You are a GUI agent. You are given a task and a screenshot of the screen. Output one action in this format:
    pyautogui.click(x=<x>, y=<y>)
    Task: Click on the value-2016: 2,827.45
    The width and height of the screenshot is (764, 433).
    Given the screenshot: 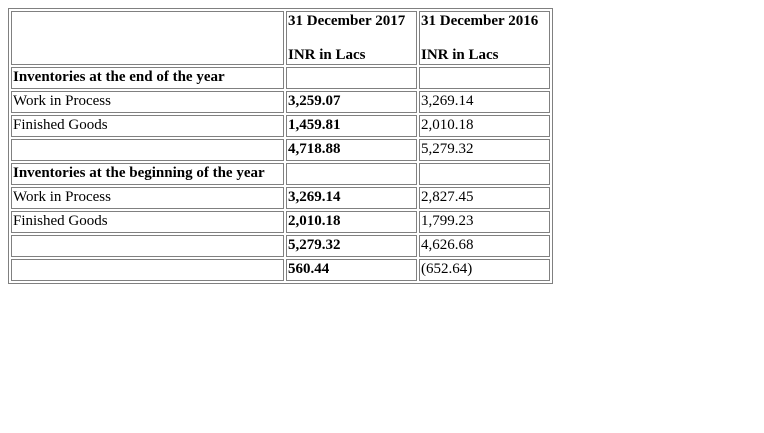 What is the action you would take?
    pyautogui.click(x=484, y=198)
    